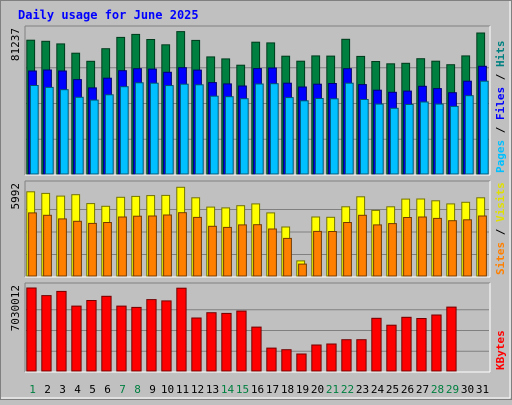 This screenshot has height=405, width=512. Describe the element at coordinates (32, 389) in the screenshot. I see `x-tick-label-day-1: 1` at that location.